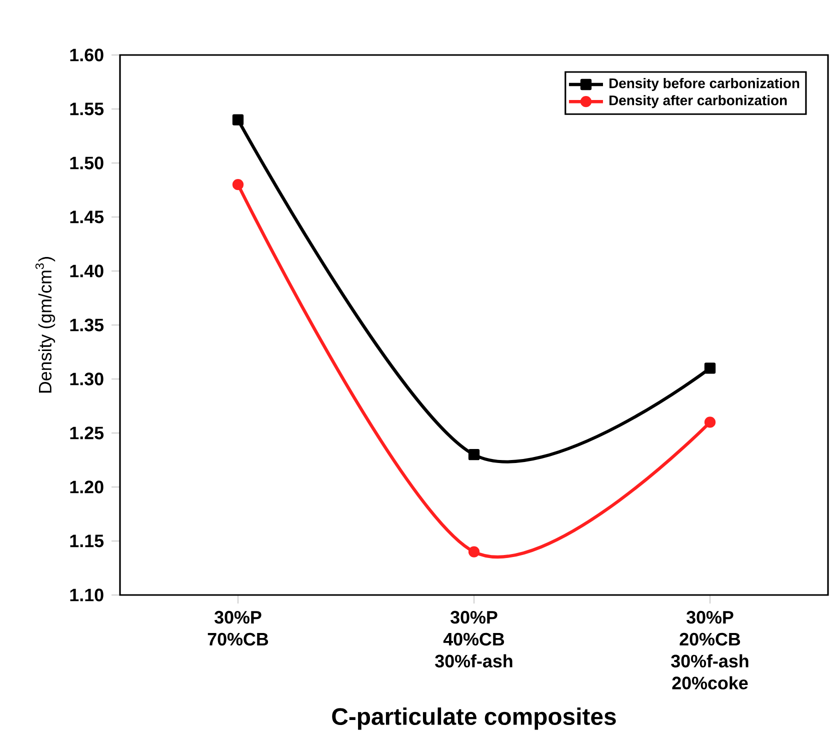  I want to click on y-tick-label: 1.60, so click(87, 55).